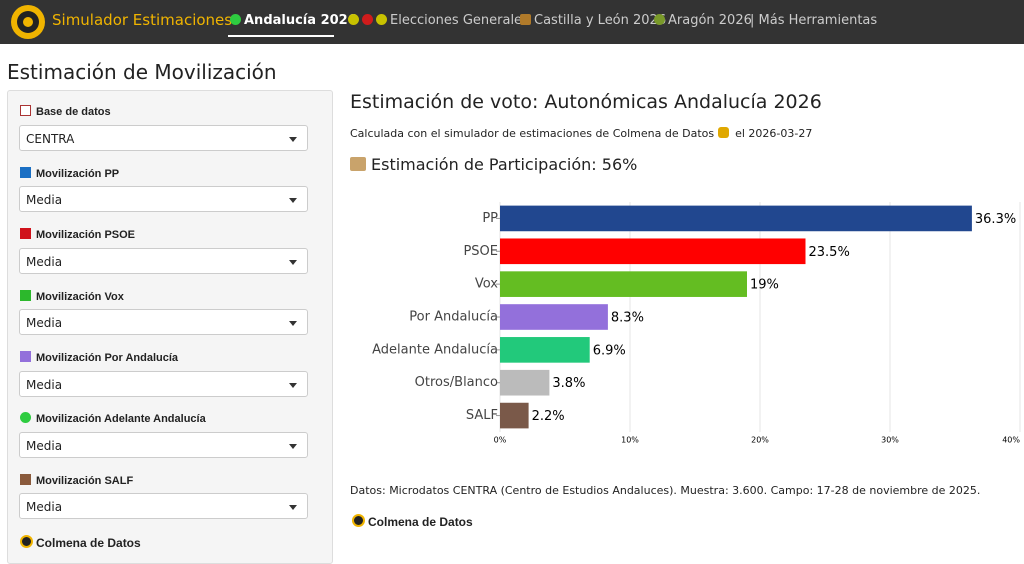  What do you see at coordinates (73, 112) in the screenshot?
I see `label-text: Base de datos` at bounding box center [73, 112].